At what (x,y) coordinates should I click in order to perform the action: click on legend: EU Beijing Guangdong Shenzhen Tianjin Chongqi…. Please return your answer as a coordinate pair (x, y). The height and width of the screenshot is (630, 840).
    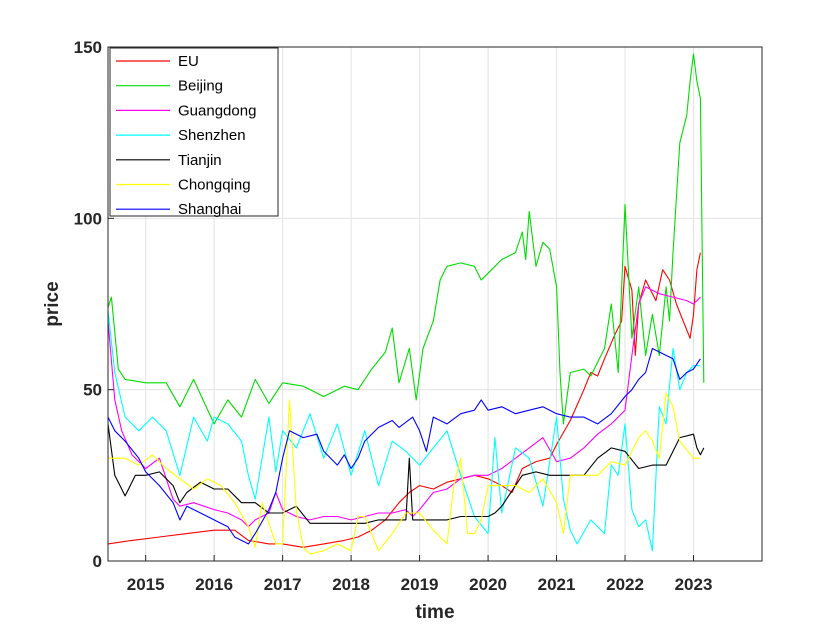
    Looking at the image, I should click on (194, 132).